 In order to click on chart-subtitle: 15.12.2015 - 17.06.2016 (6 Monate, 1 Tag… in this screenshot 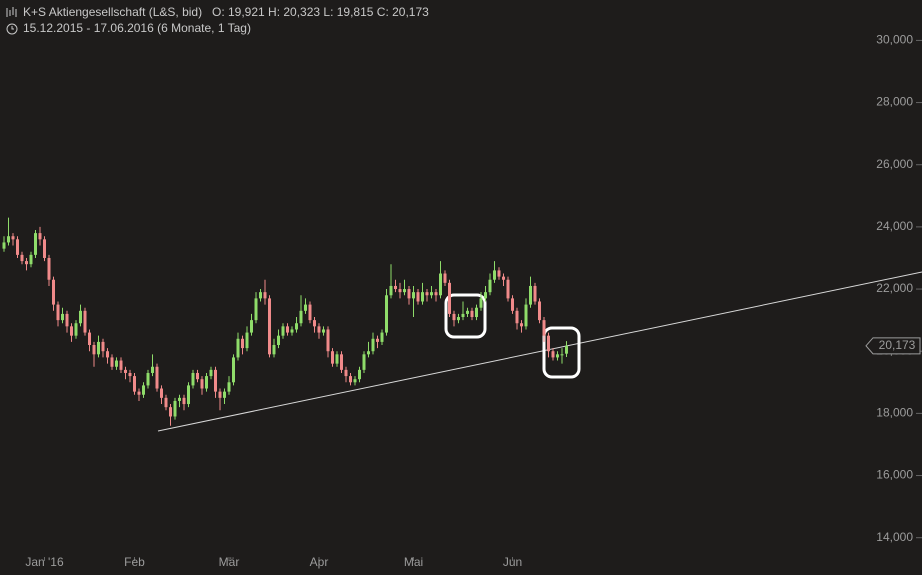, I will do `click(137, 28)`.